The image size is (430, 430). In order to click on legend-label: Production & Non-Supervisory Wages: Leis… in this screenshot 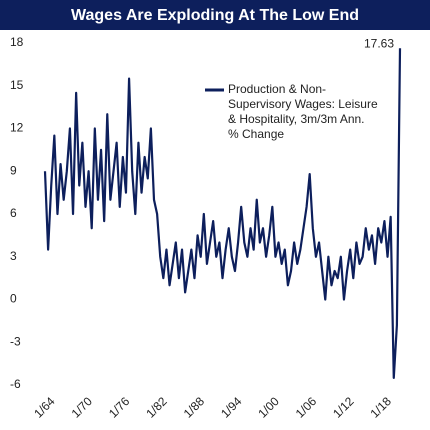, I will do `click(303, 111)`.